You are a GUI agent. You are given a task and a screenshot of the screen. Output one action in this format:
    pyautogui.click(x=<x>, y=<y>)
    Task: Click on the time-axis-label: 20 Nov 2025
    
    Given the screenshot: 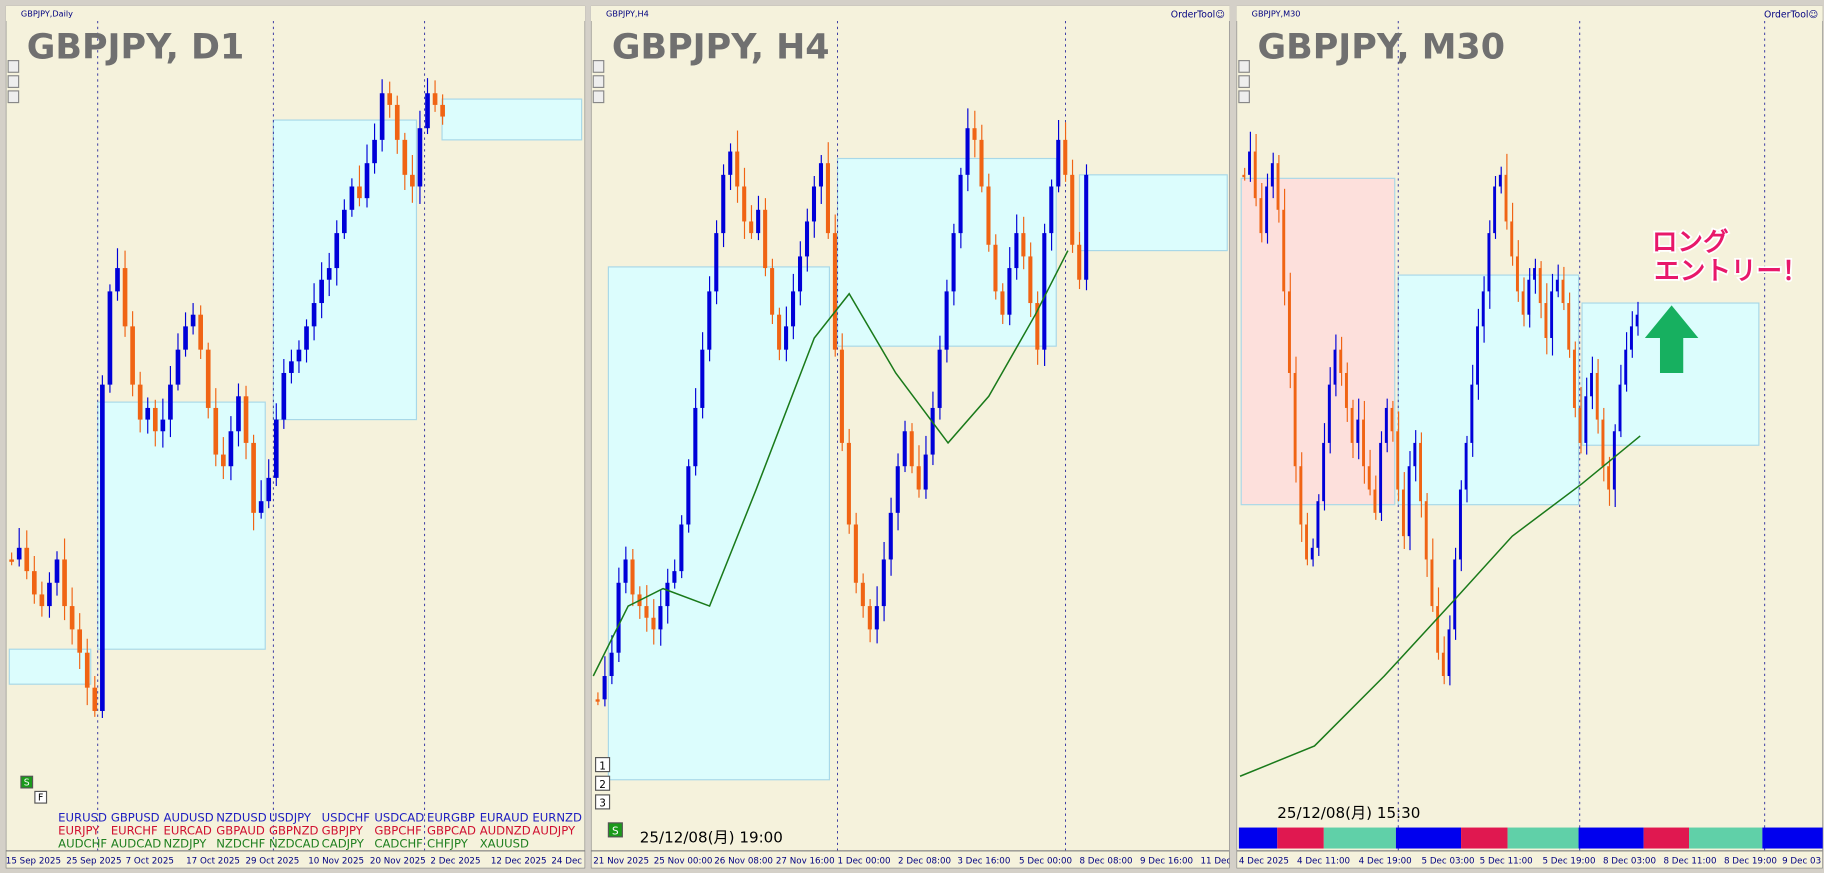 What is the action you would take?
    pyautogui.click(x=398, y=862)
    